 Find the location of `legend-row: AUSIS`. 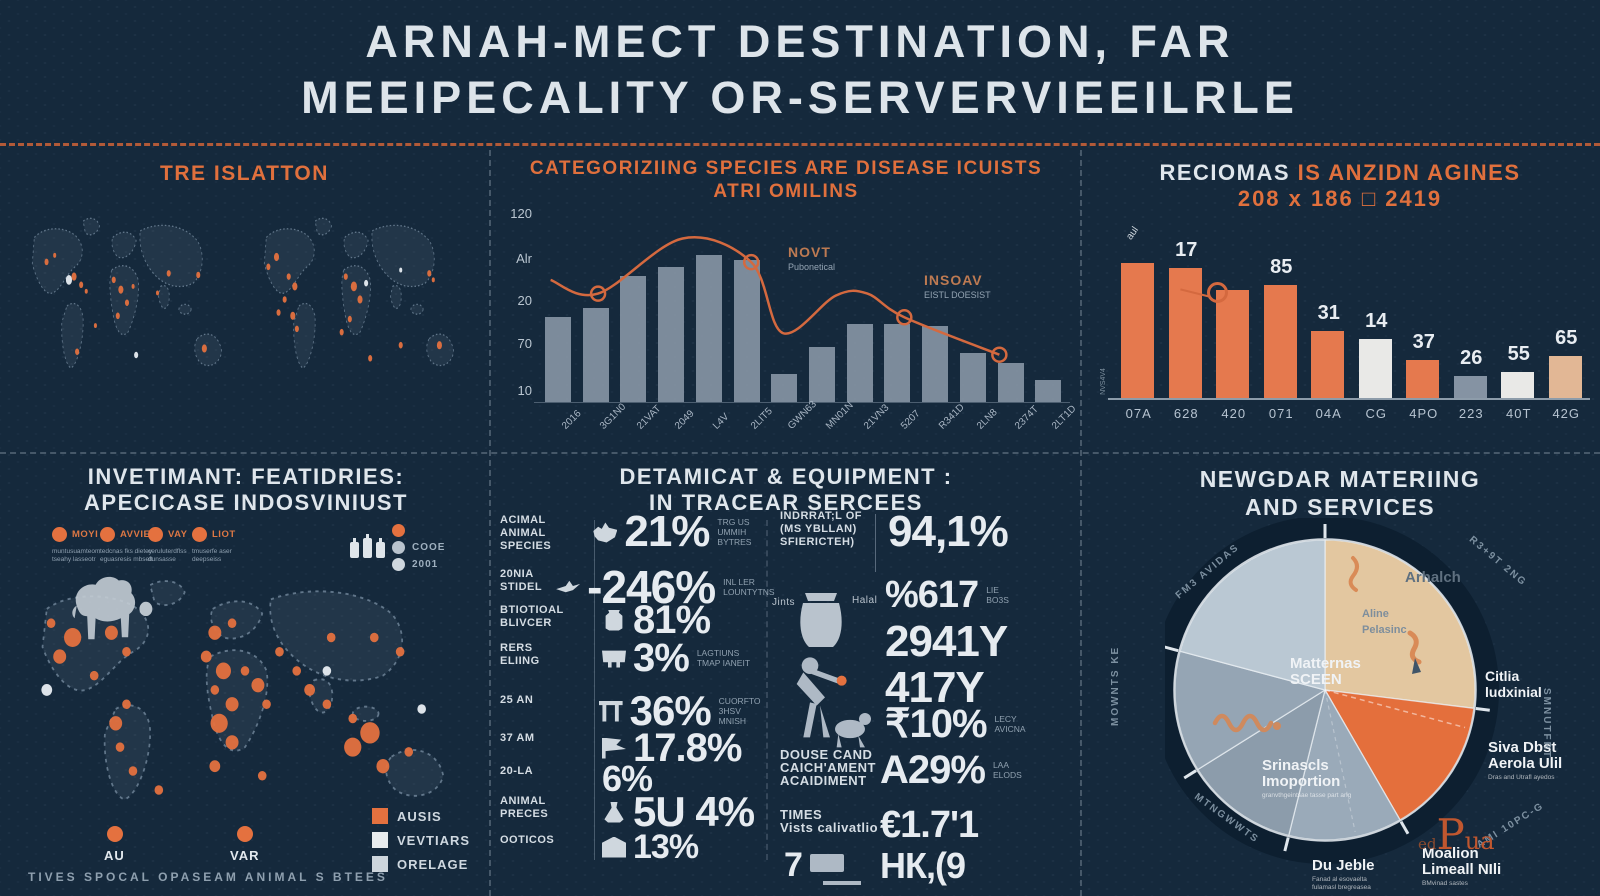

legend-row: AUSIS is located at coordinates (407, 816).